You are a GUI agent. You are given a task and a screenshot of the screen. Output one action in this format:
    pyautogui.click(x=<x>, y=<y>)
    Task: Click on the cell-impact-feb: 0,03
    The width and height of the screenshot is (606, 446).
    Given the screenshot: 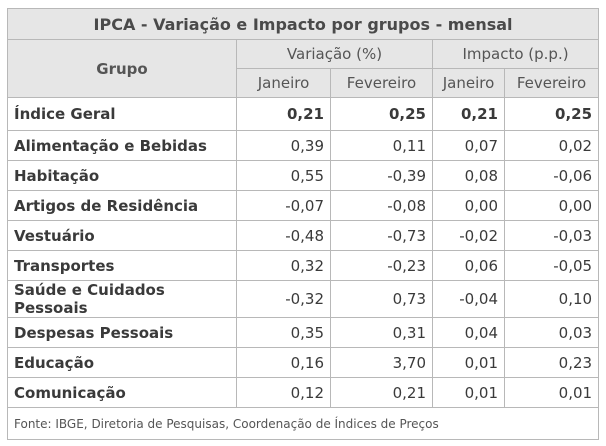 What is the action you would take?
    pyautogui.click(x=551, y=332)
    